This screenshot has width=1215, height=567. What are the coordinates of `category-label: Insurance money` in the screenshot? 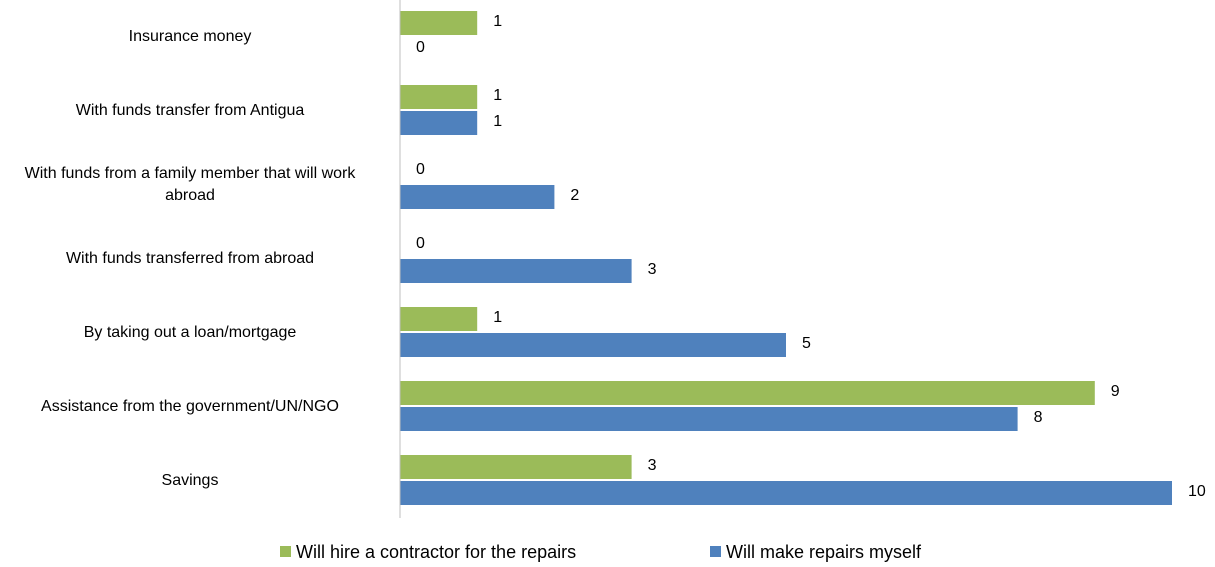 It's located at (190, 36).